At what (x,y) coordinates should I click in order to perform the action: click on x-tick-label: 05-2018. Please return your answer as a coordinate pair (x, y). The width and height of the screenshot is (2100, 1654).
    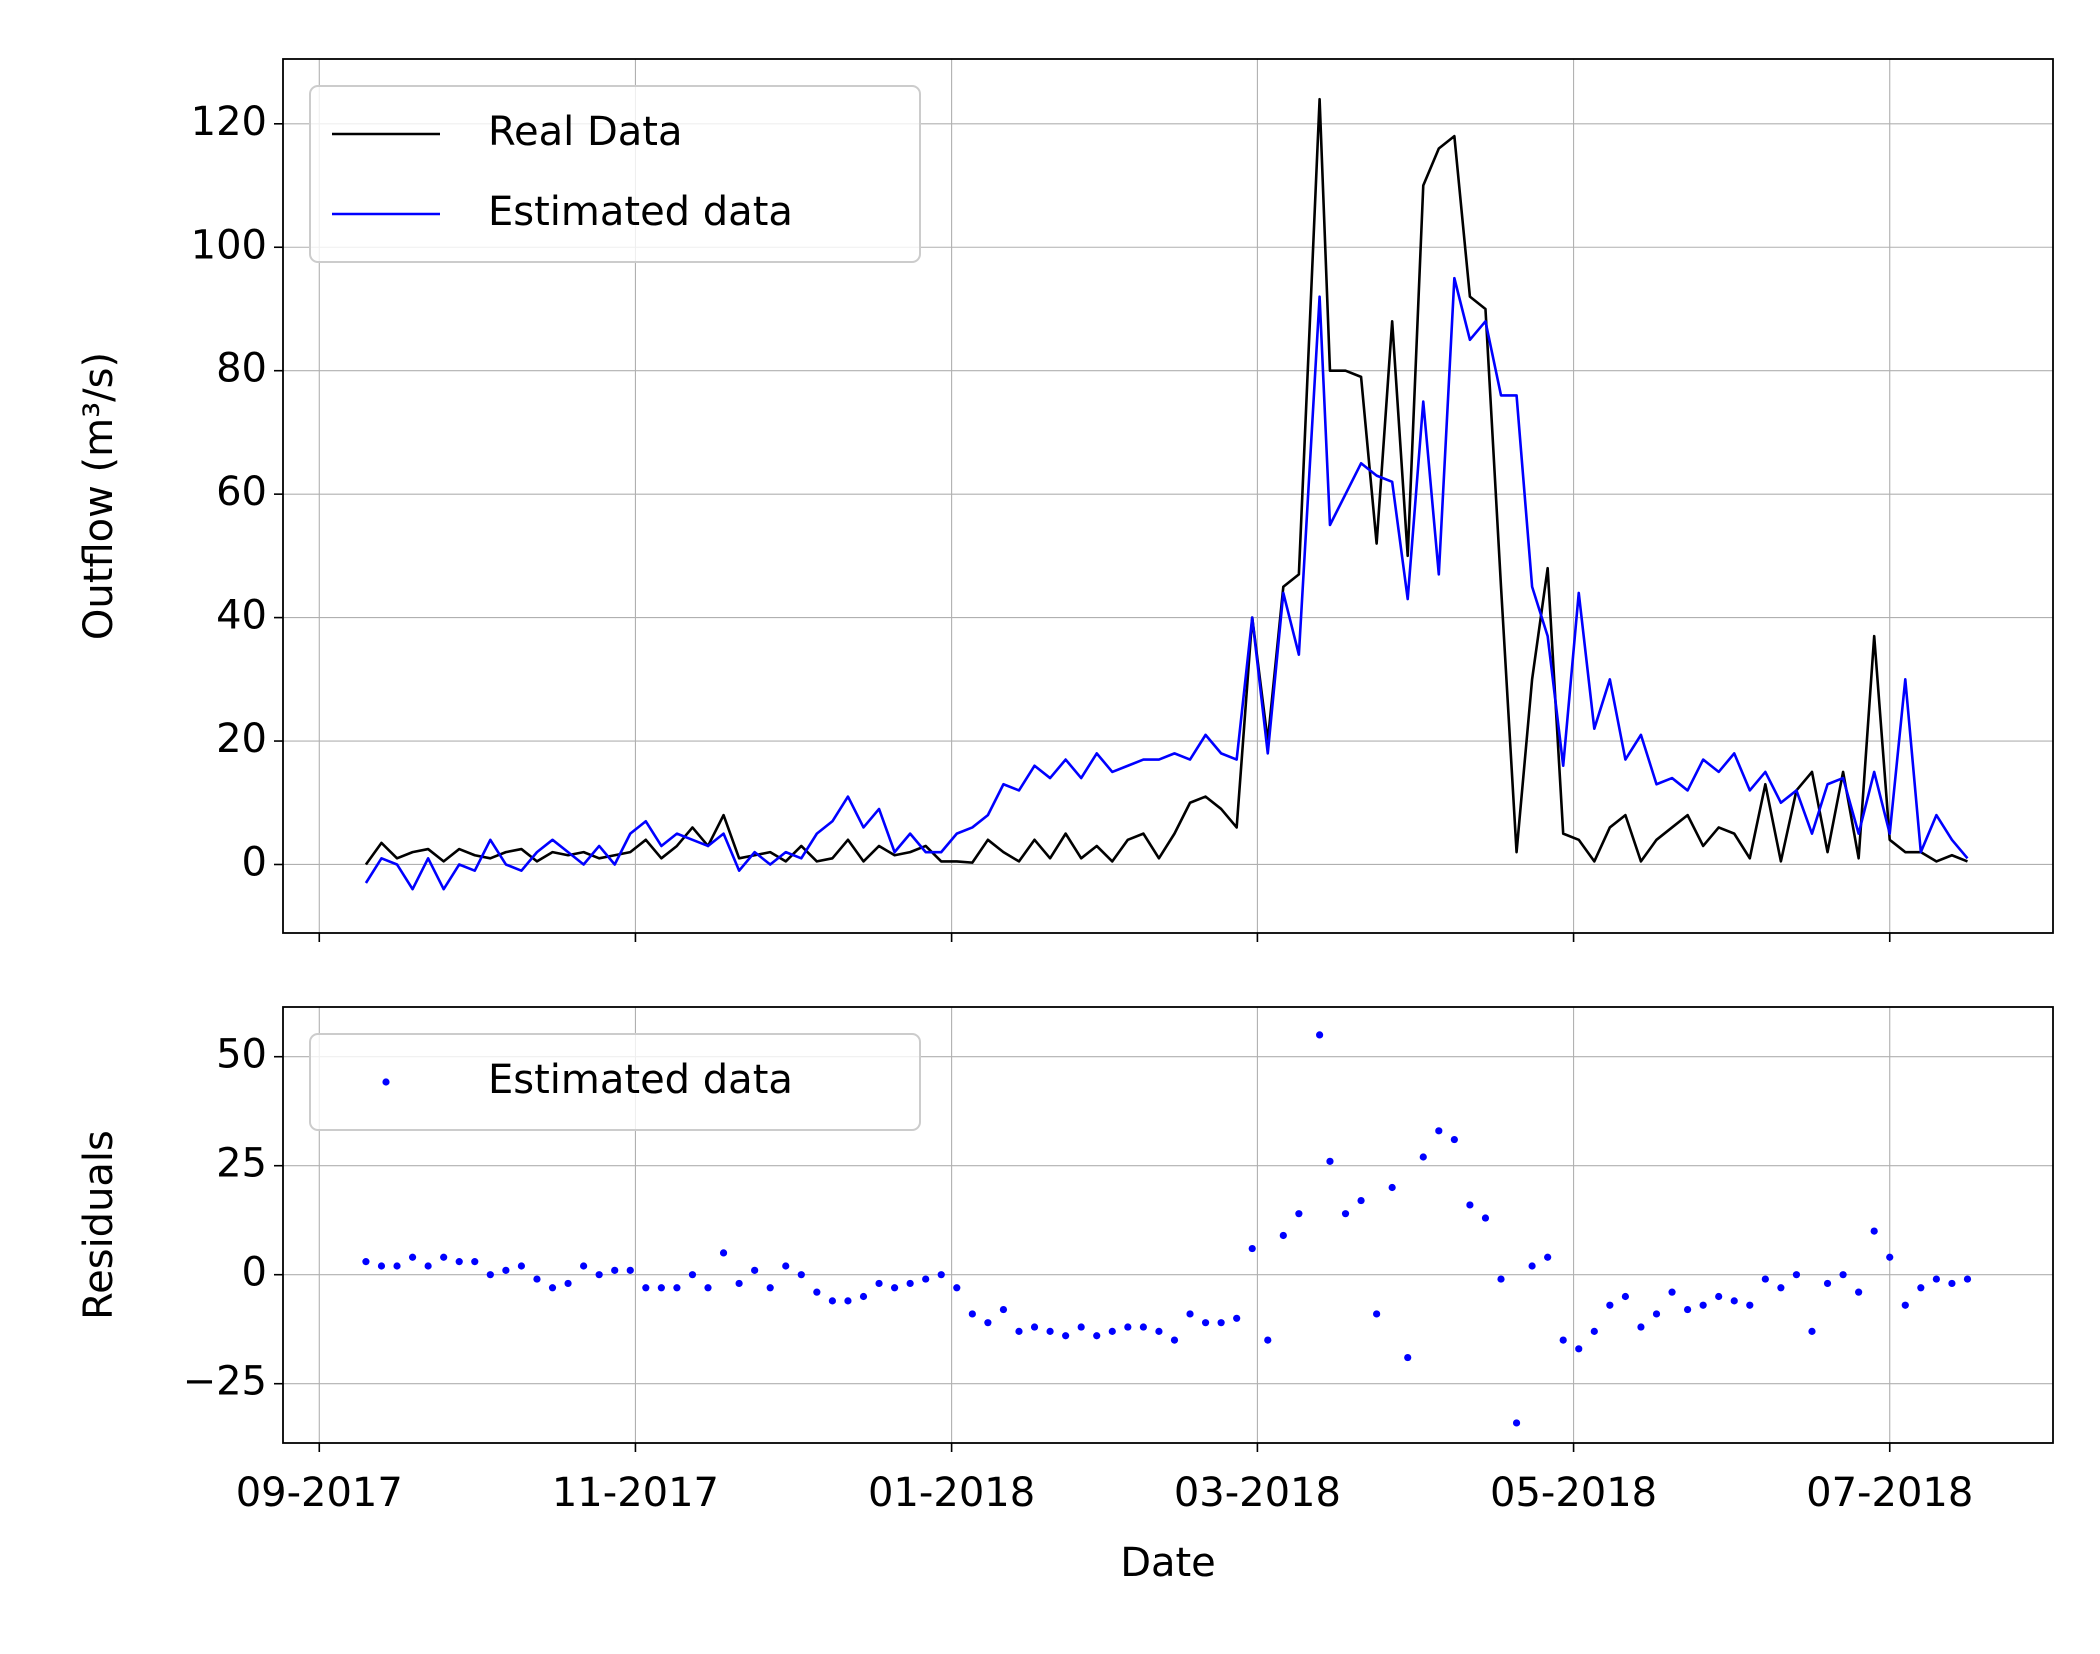
    Looking at the image, I should click on (1573, 1493).